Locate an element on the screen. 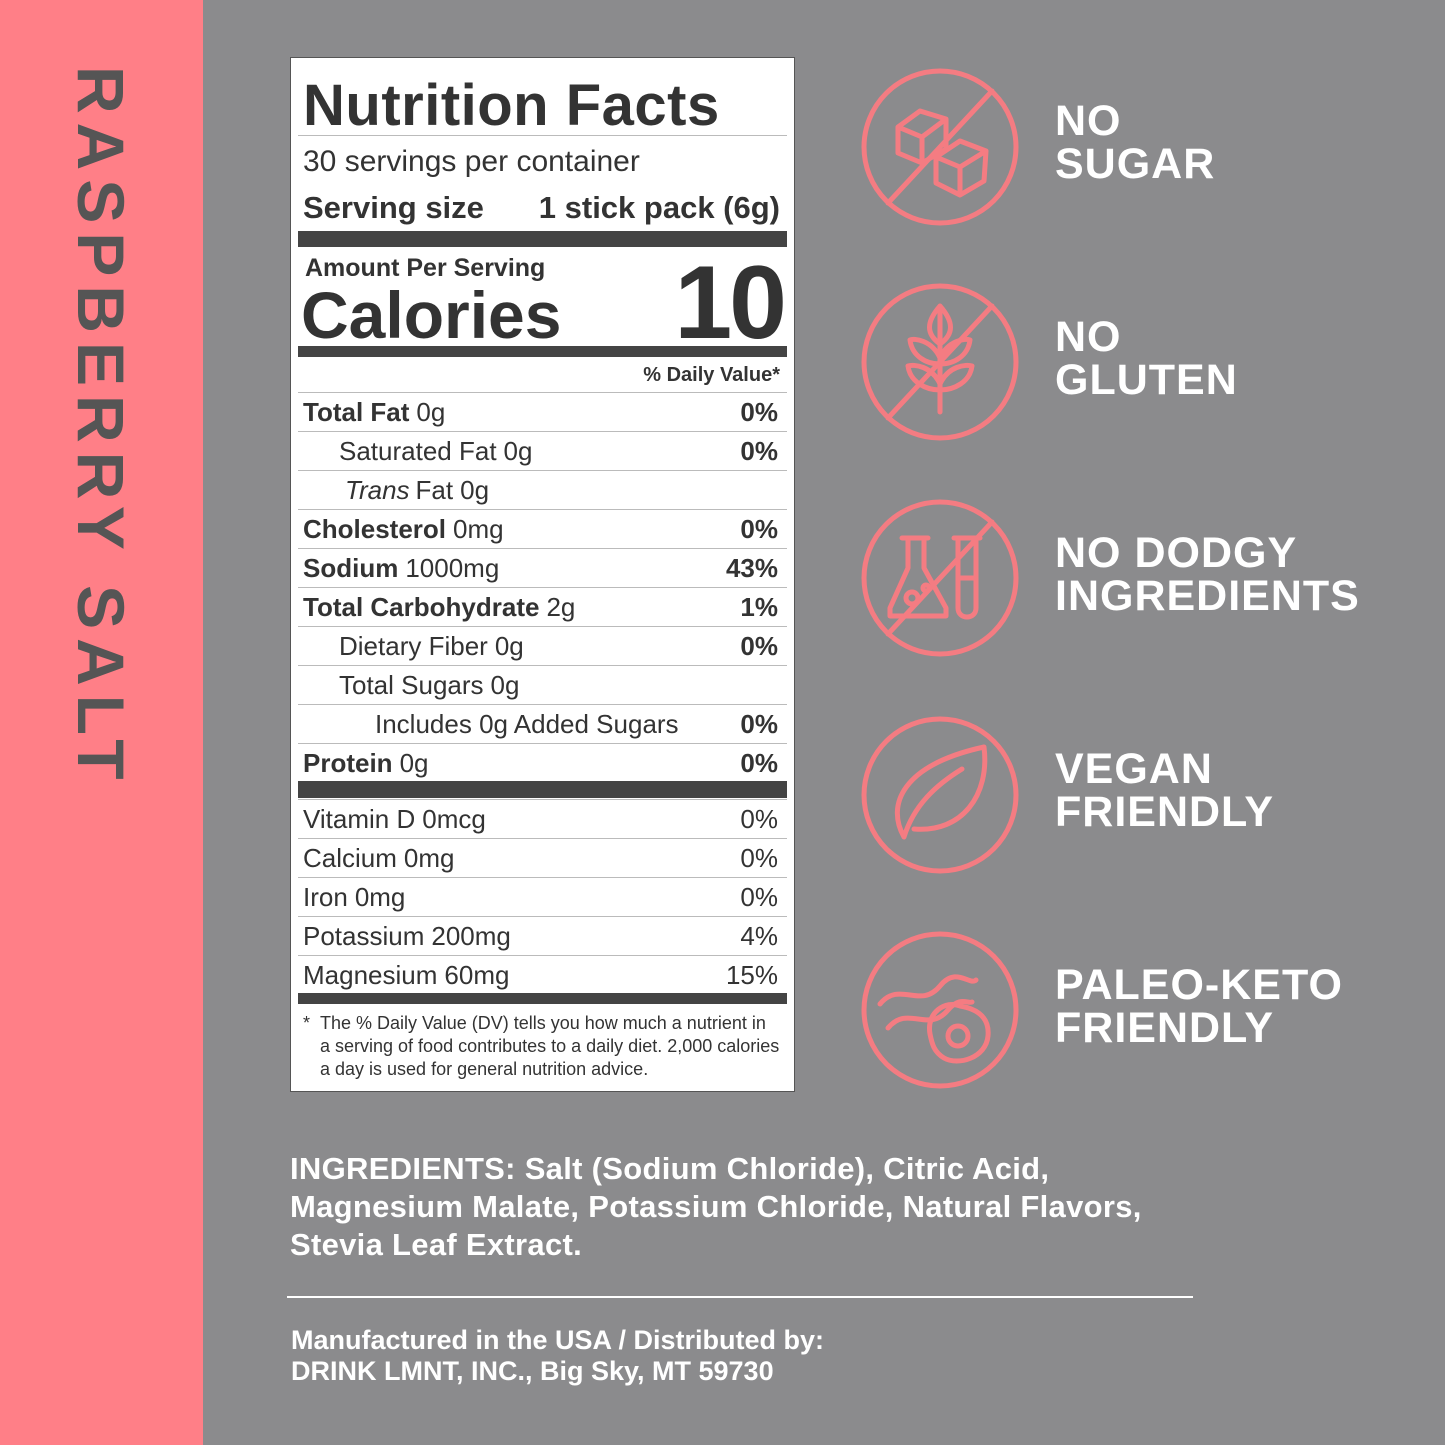 Image resolution: width=1445 pixels, height=1445 pixels. nutrient-row: Protein 0g is located at coordinates (366, 763).